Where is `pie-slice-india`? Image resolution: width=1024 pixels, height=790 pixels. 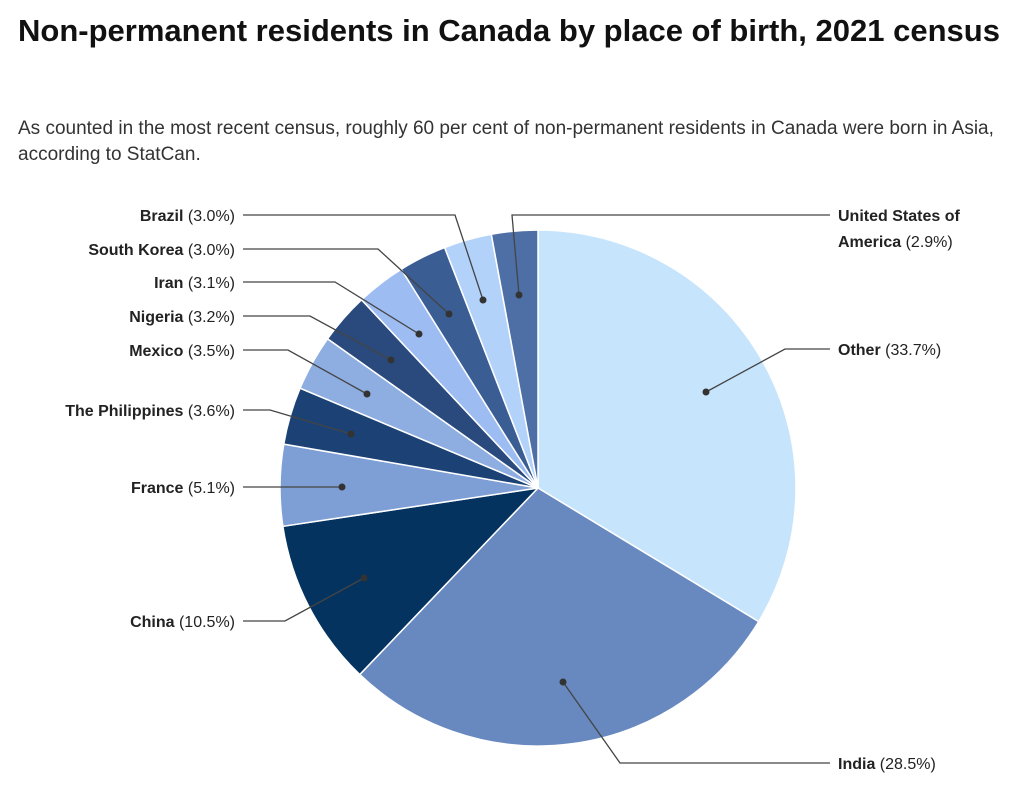 pie-slice-india is located at coordinates (559, 617).